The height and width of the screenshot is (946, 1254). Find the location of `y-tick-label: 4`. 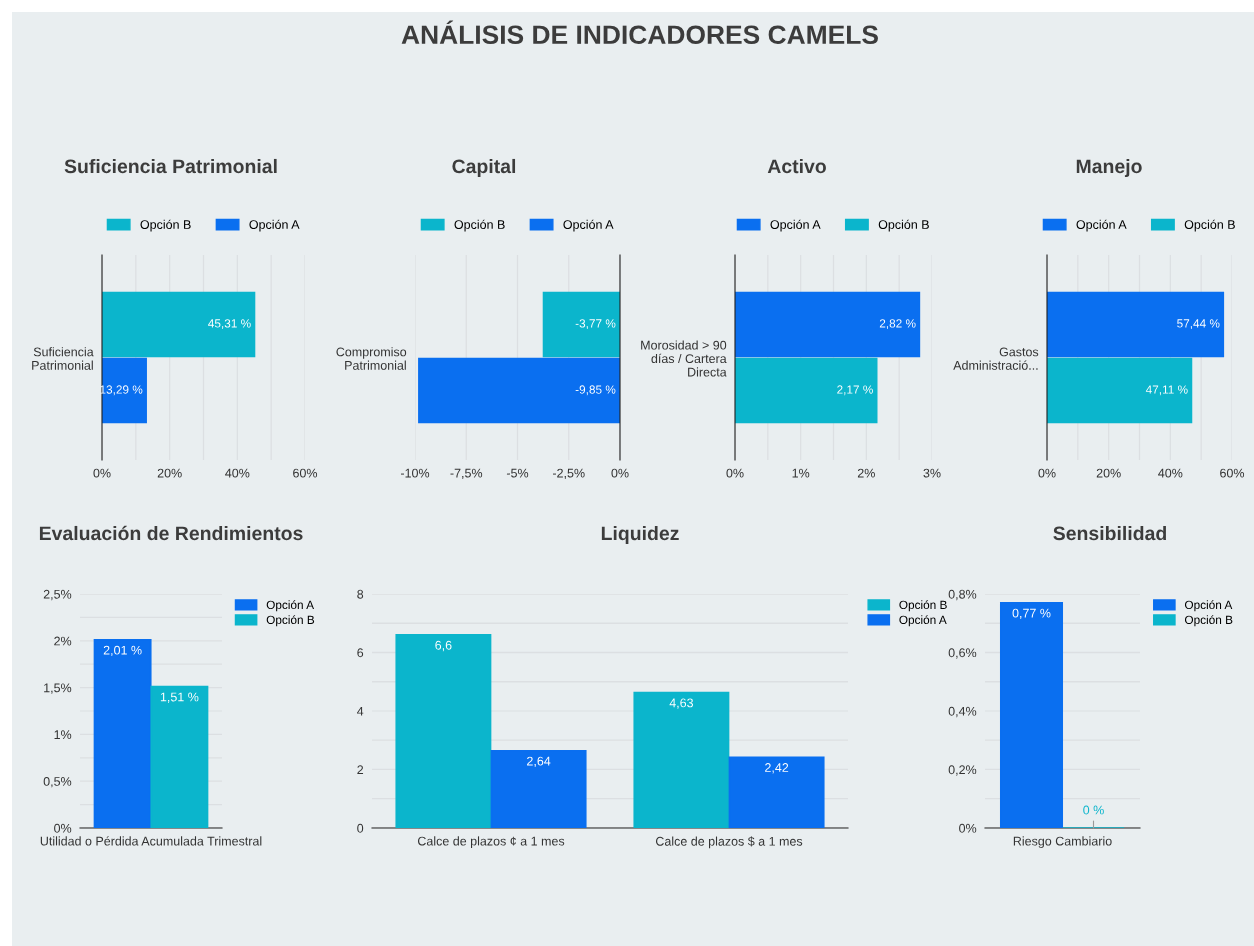

y-tick-label: 4 is located at coordinates (360, 711).